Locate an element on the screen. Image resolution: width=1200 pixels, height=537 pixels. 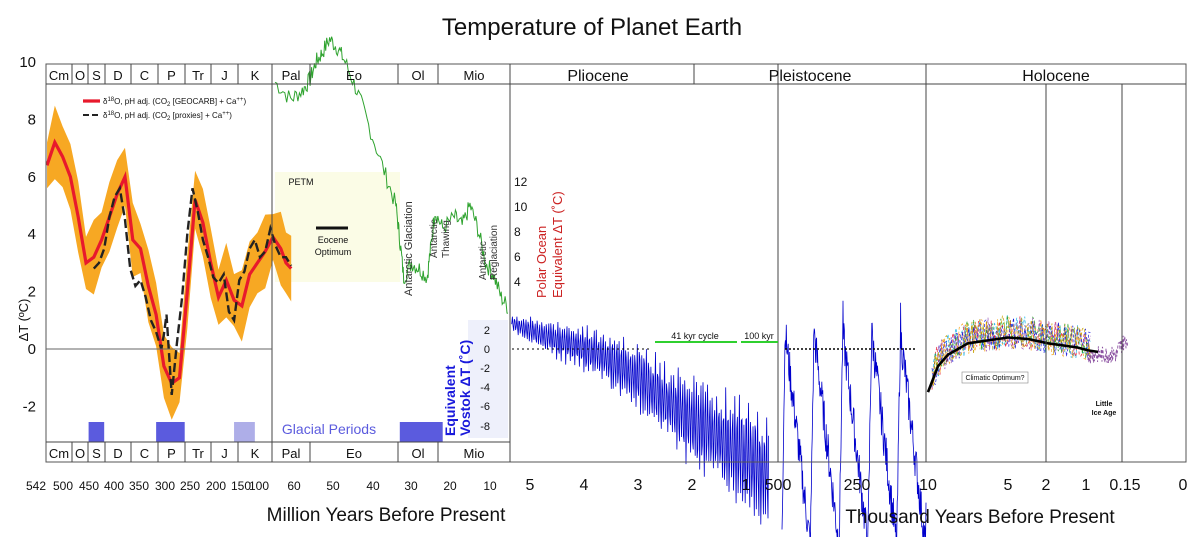
legend-label-0: δ18O, pH adj. (CO2 [GEOCARB] + Ca++) is located at coordinates (174, 102).